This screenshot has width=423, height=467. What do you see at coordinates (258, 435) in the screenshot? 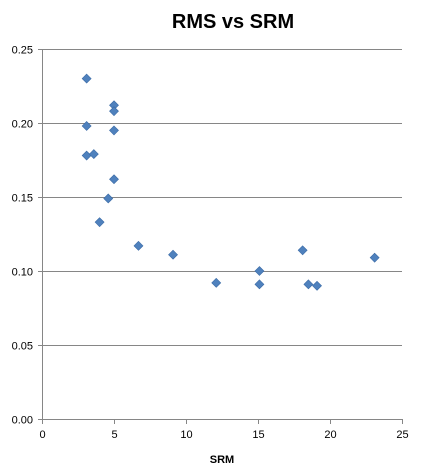
I see `x-tick-label: 15` at bounding box center [258, 435].